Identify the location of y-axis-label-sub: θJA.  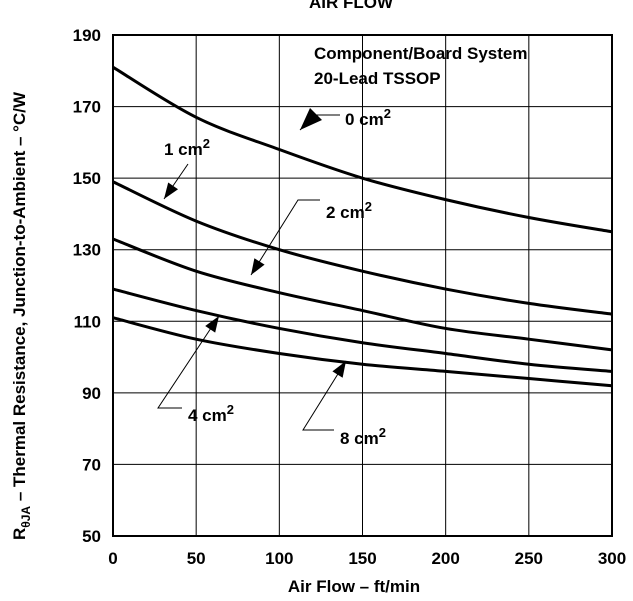
(26, 517).